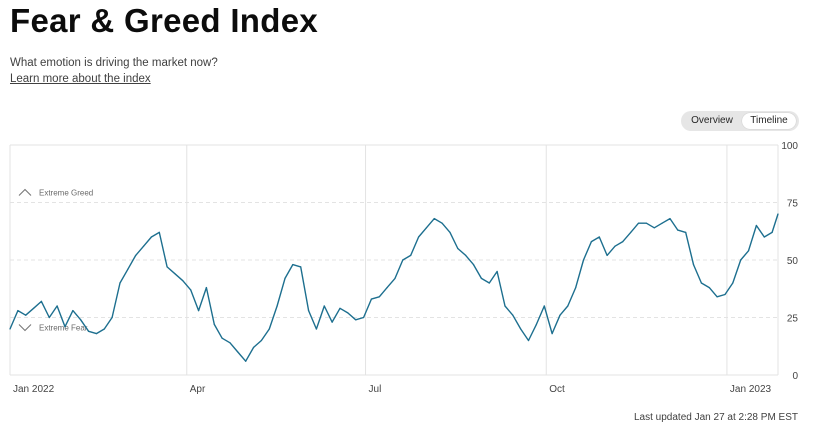  I want to click on learn-more-link: Learn more about the index, so click(80, 79).